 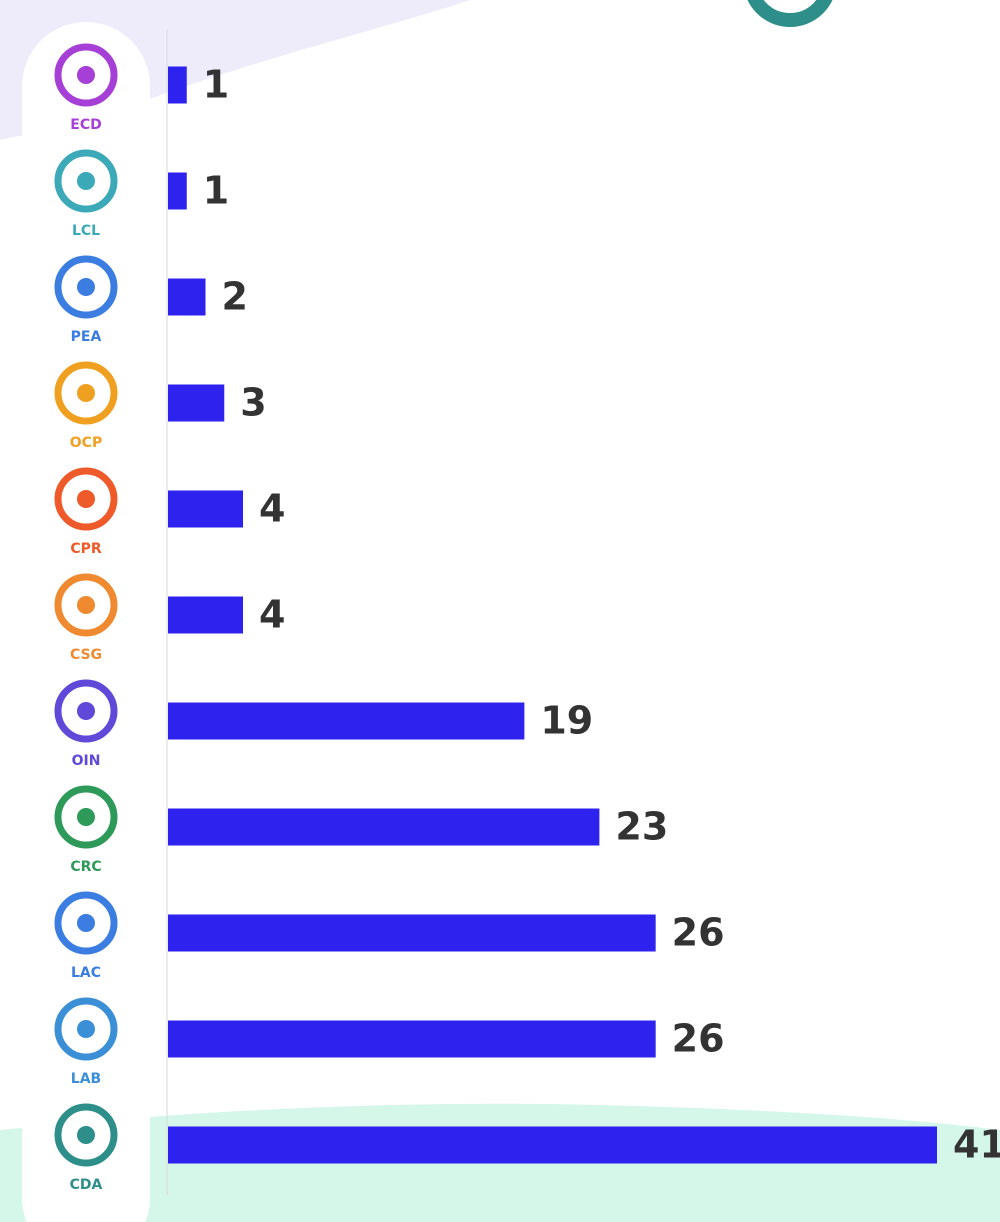 I want to click on icon-column, so click(x=86, y=622).